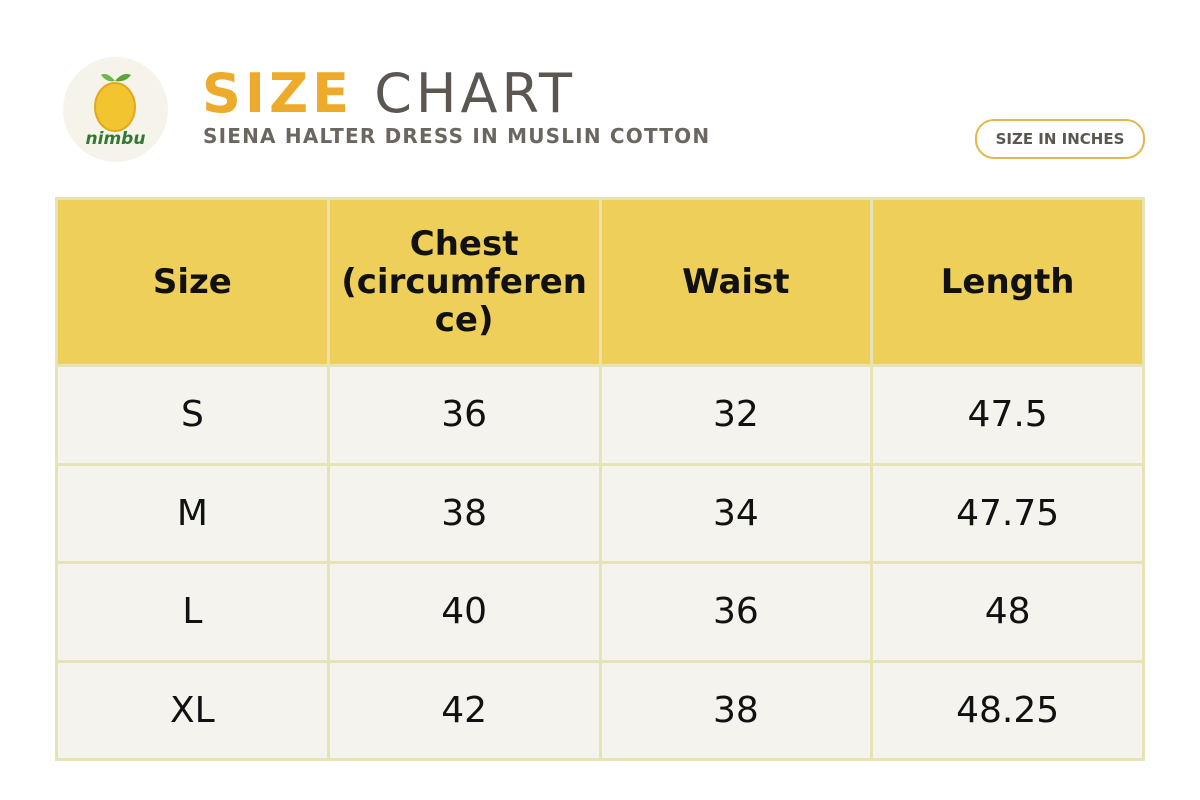  Describe the element at coordinates (1007, 710) in the screenshot. I see `table-cell: 48.25` at that location.